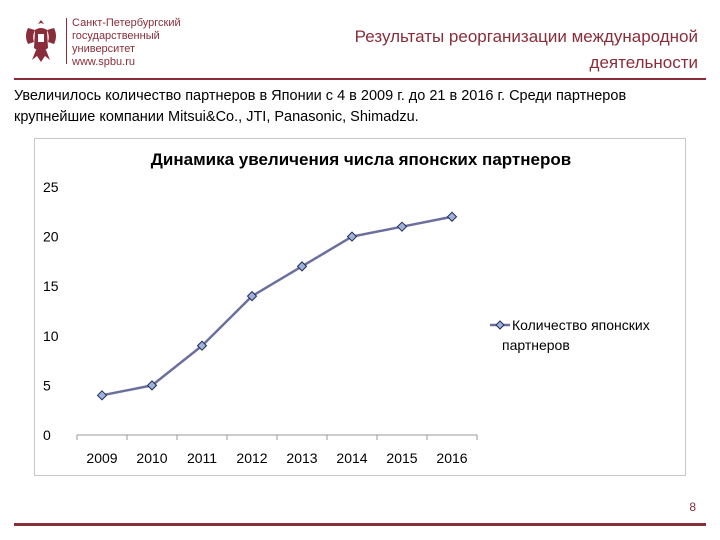 This screenshot has width=720, height=540. Describe the element at coordinates (41, 41) in the screenshot. I see `double-eagle-emblem-icon` at that location.